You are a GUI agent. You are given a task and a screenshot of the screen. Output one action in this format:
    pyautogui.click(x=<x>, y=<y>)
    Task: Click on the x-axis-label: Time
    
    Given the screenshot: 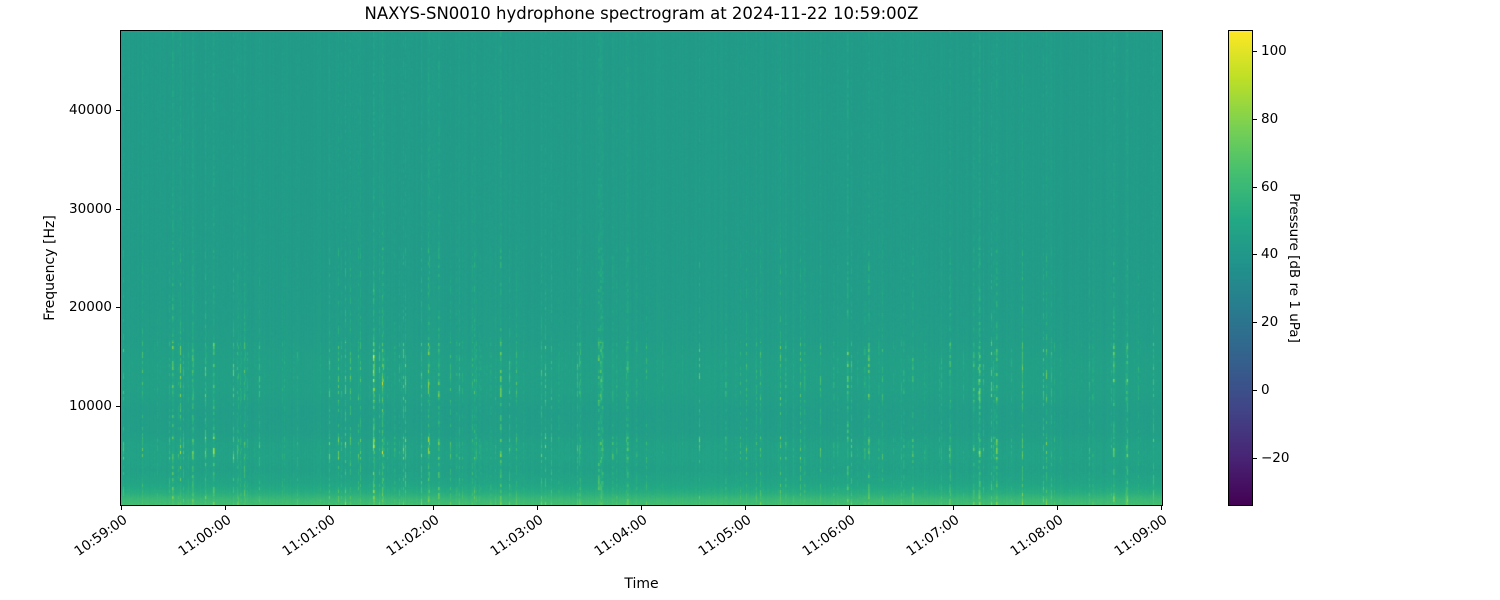 What is the action you would take?
    pyautogui.click(x=641, y=584)
    